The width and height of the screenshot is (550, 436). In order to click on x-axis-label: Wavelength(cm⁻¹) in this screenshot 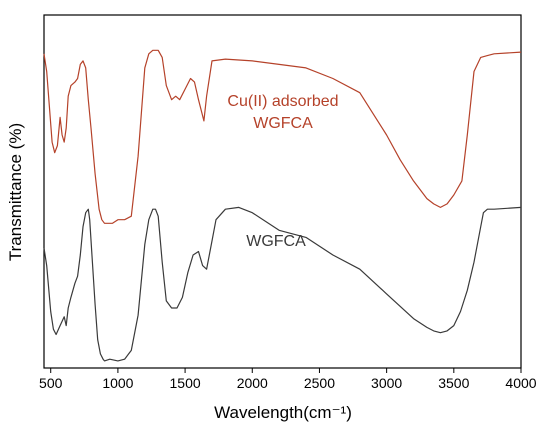, I will do `click(283, 412)`.